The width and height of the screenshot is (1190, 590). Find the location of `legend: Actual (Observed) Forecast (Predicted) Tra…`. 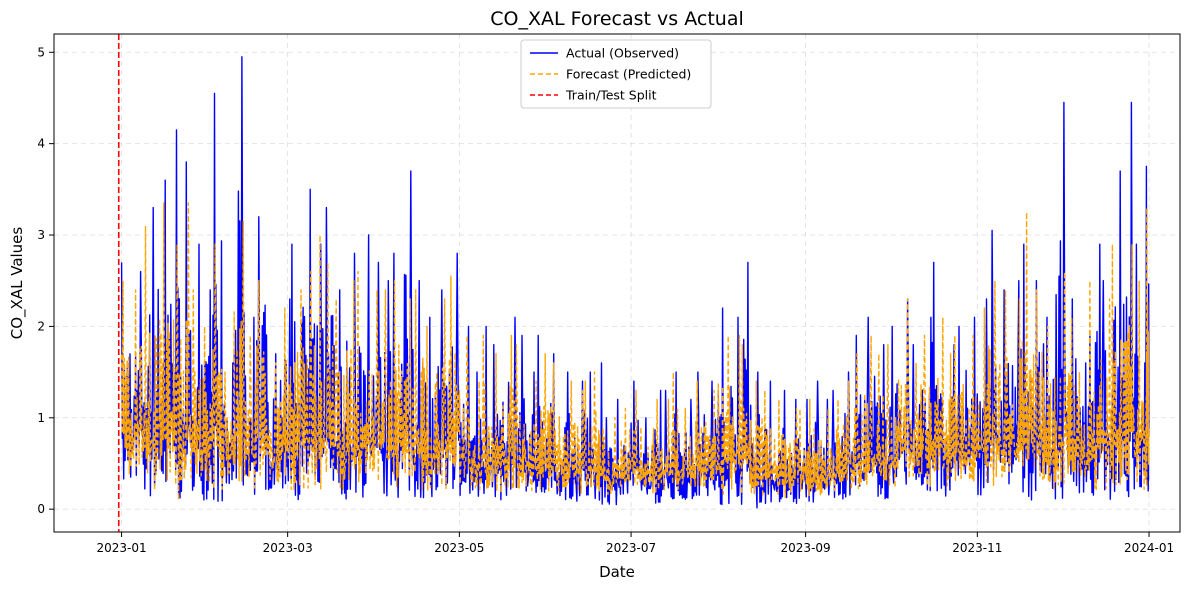

legend: Actual (Observed) Forecast (Predicted) Tra… is located at coordinates (616, 74).